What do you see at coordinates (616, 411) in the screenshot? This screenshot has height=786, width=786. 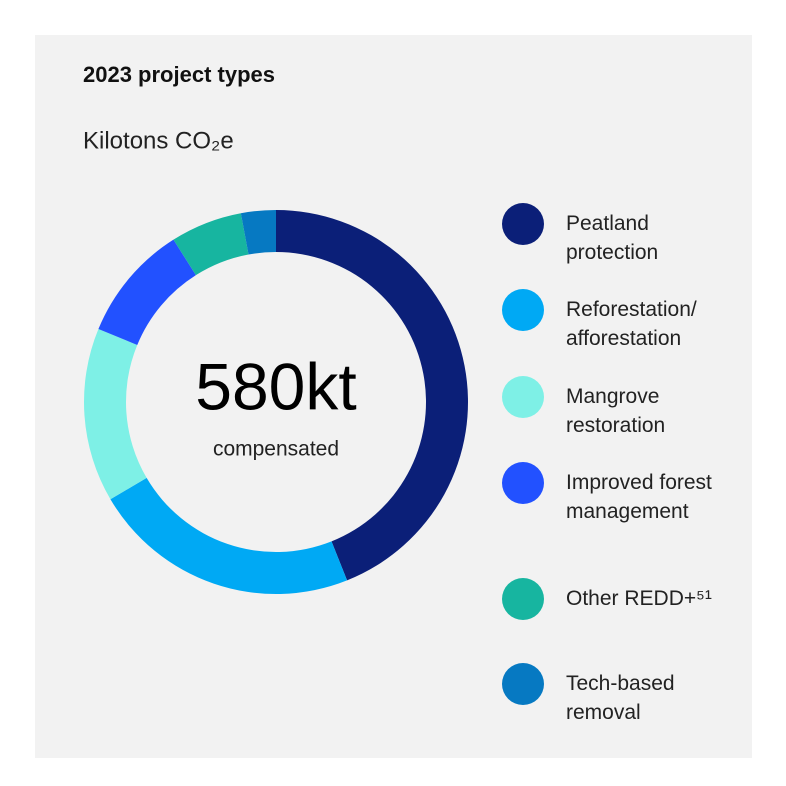 I see `legend-label: Mangrove restoration` at bounding box center [616, 411].